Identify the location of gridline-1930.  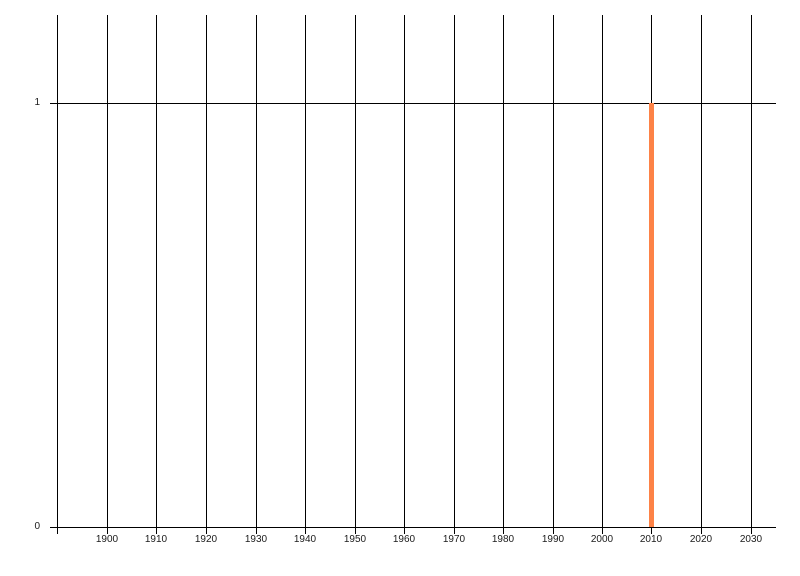
(256, 274).